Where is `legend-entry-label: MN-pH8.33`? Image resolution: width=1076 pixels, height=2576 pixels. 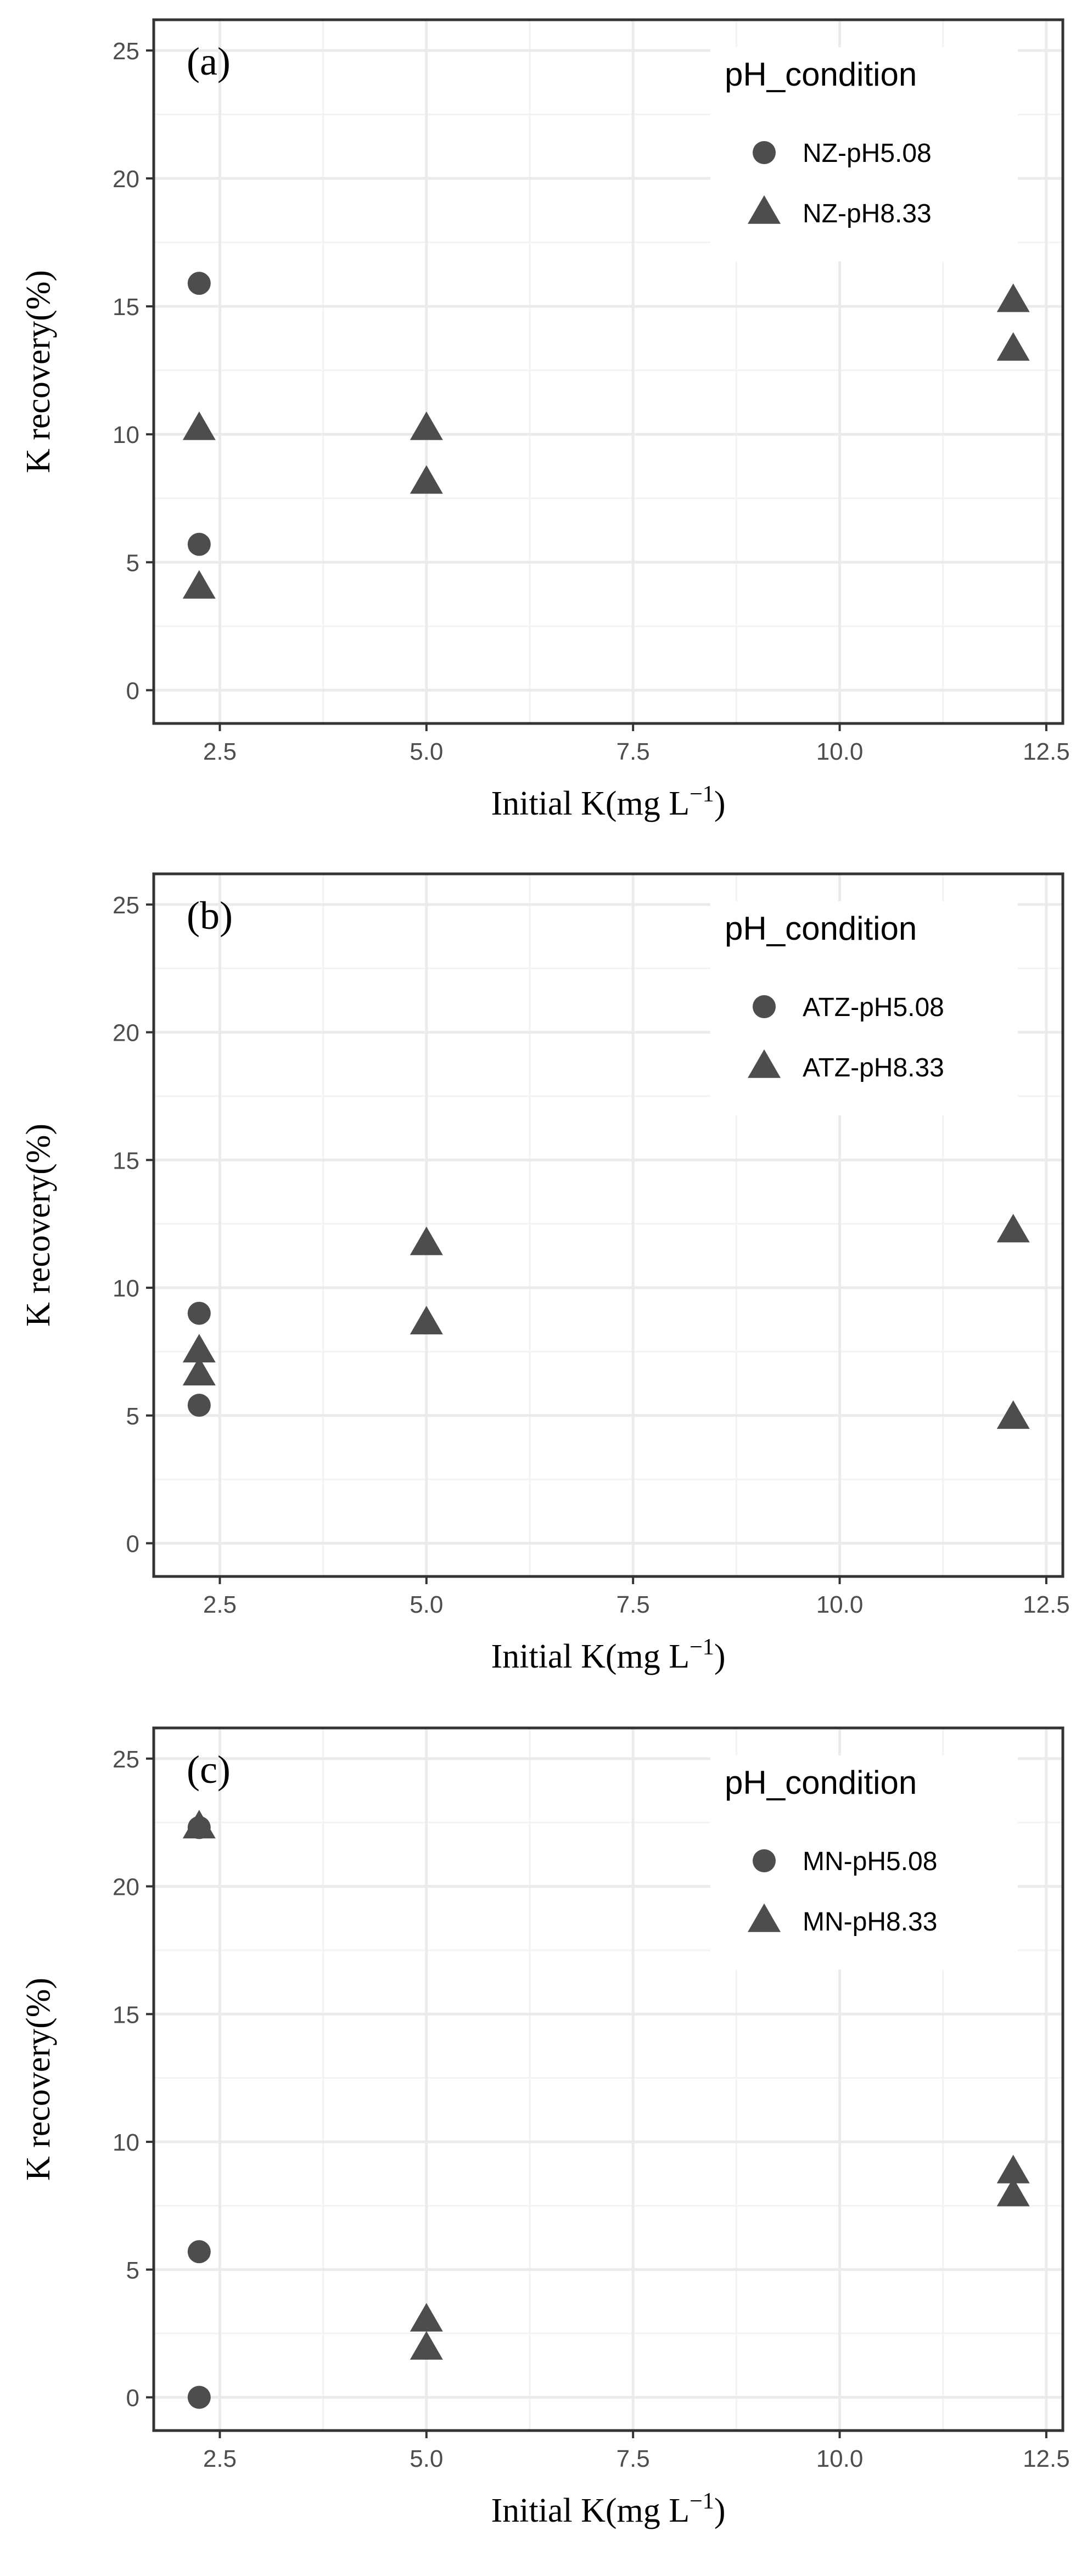 legend-entry-label: MN-pH8.33 is located at coordinates (870, 1922).